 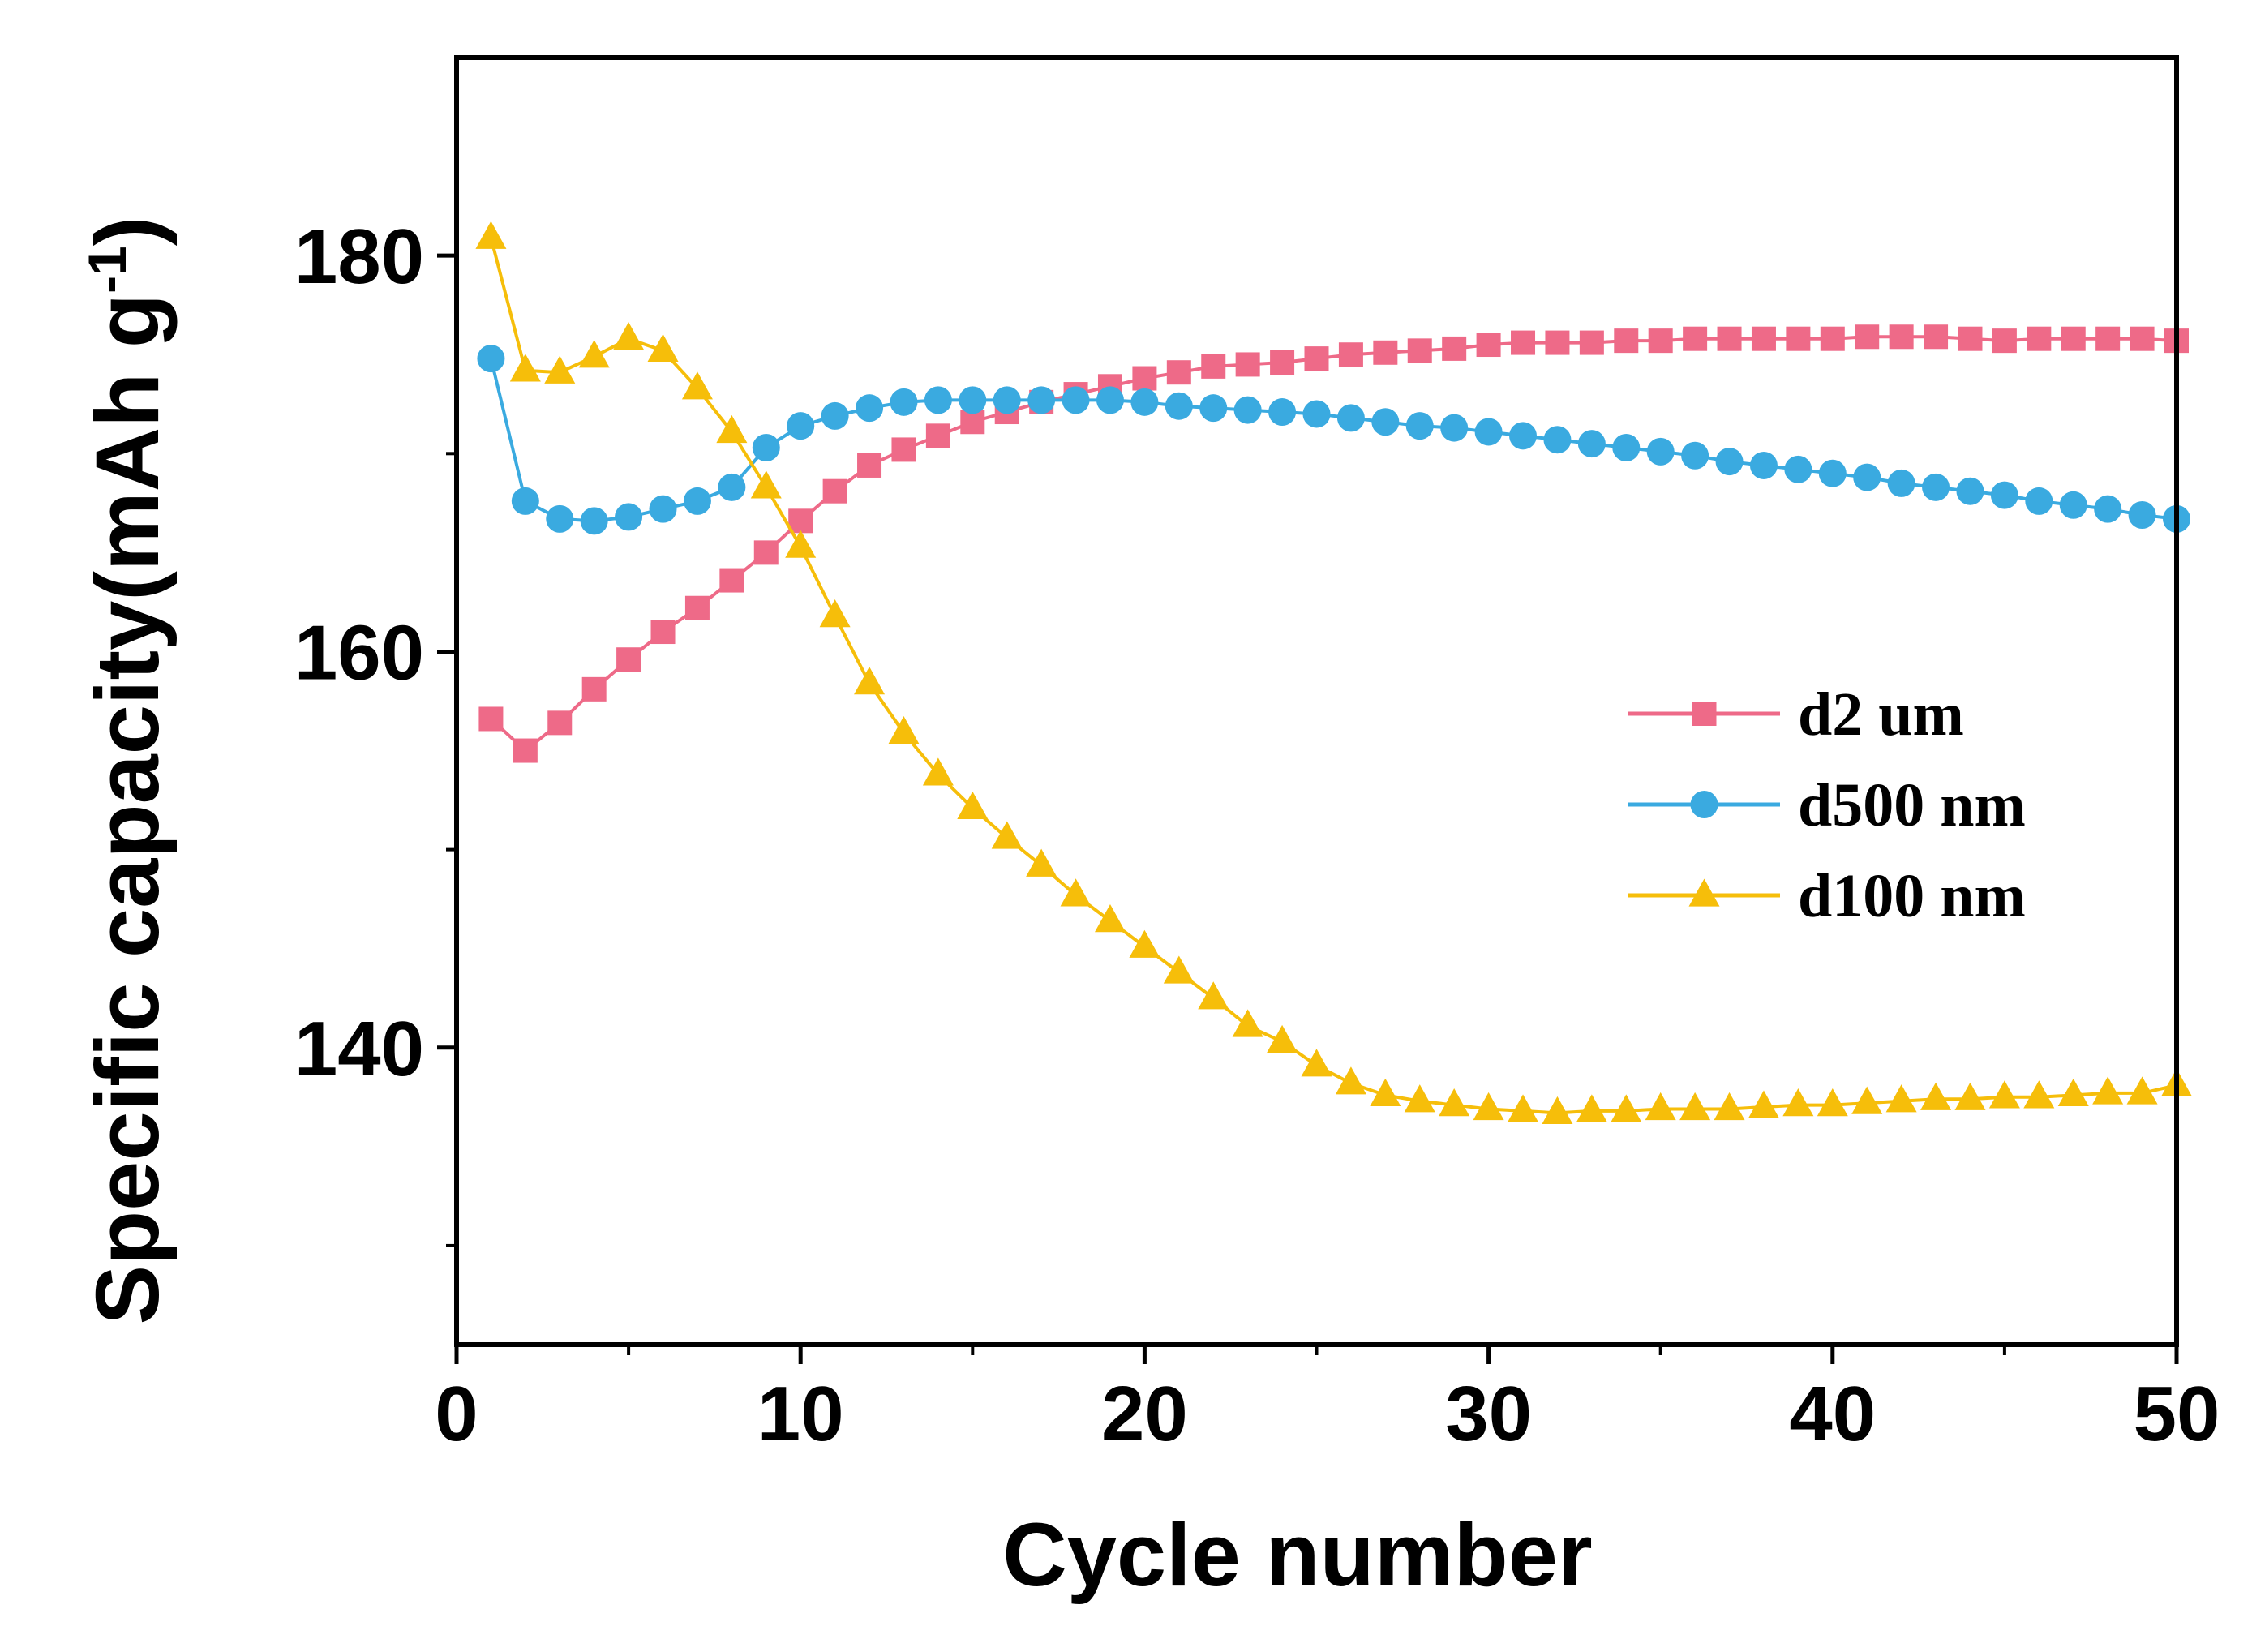 I want to click on y-tick-label: 140, so click(x=359, y=1049).